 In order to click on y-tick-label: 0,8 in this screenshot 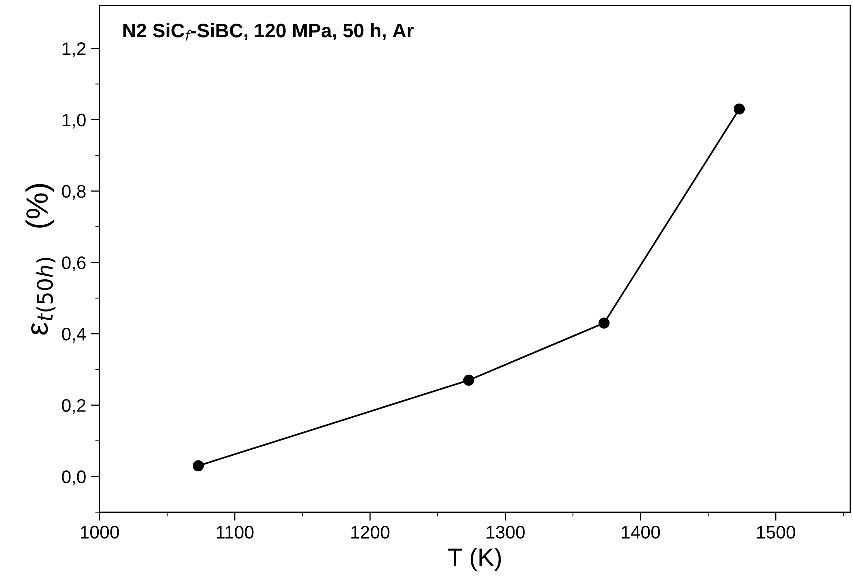, I will do `click(74, 192)`.